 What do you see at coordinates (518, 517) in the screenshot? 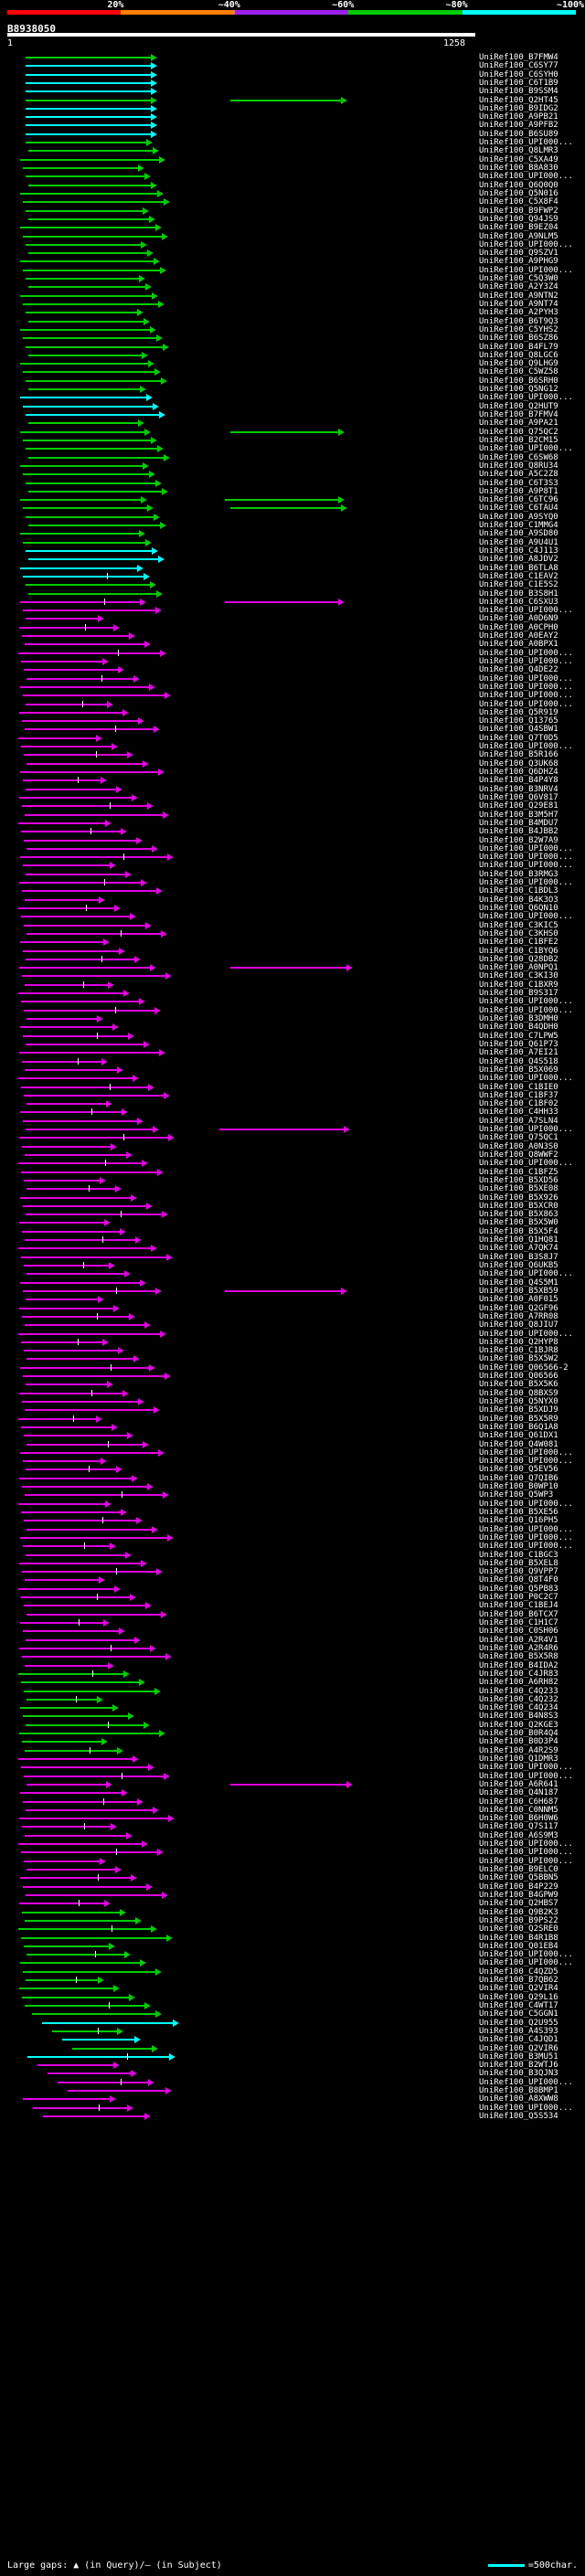
I see `hit-label-link: UniRef100_A9SYQ0` at bounding box center [518, 517].